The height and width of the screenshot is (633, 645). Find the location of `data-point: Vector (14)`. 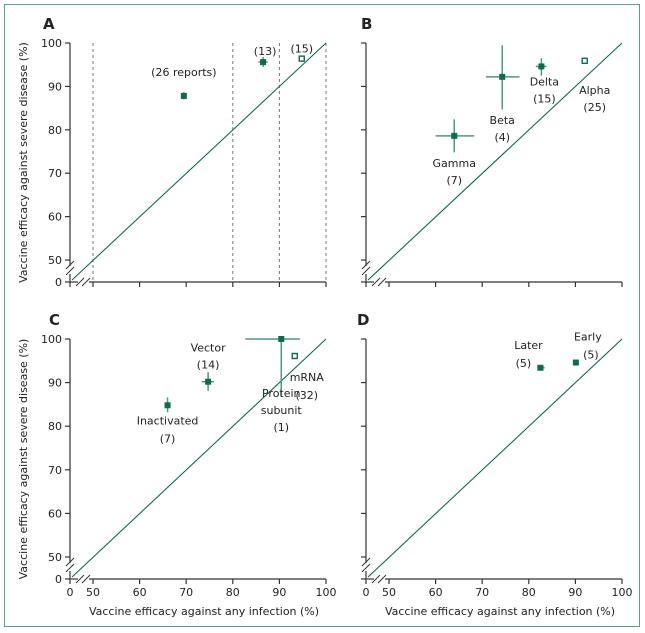

data-point: Vector (14) is located at coordinates (209, 366).